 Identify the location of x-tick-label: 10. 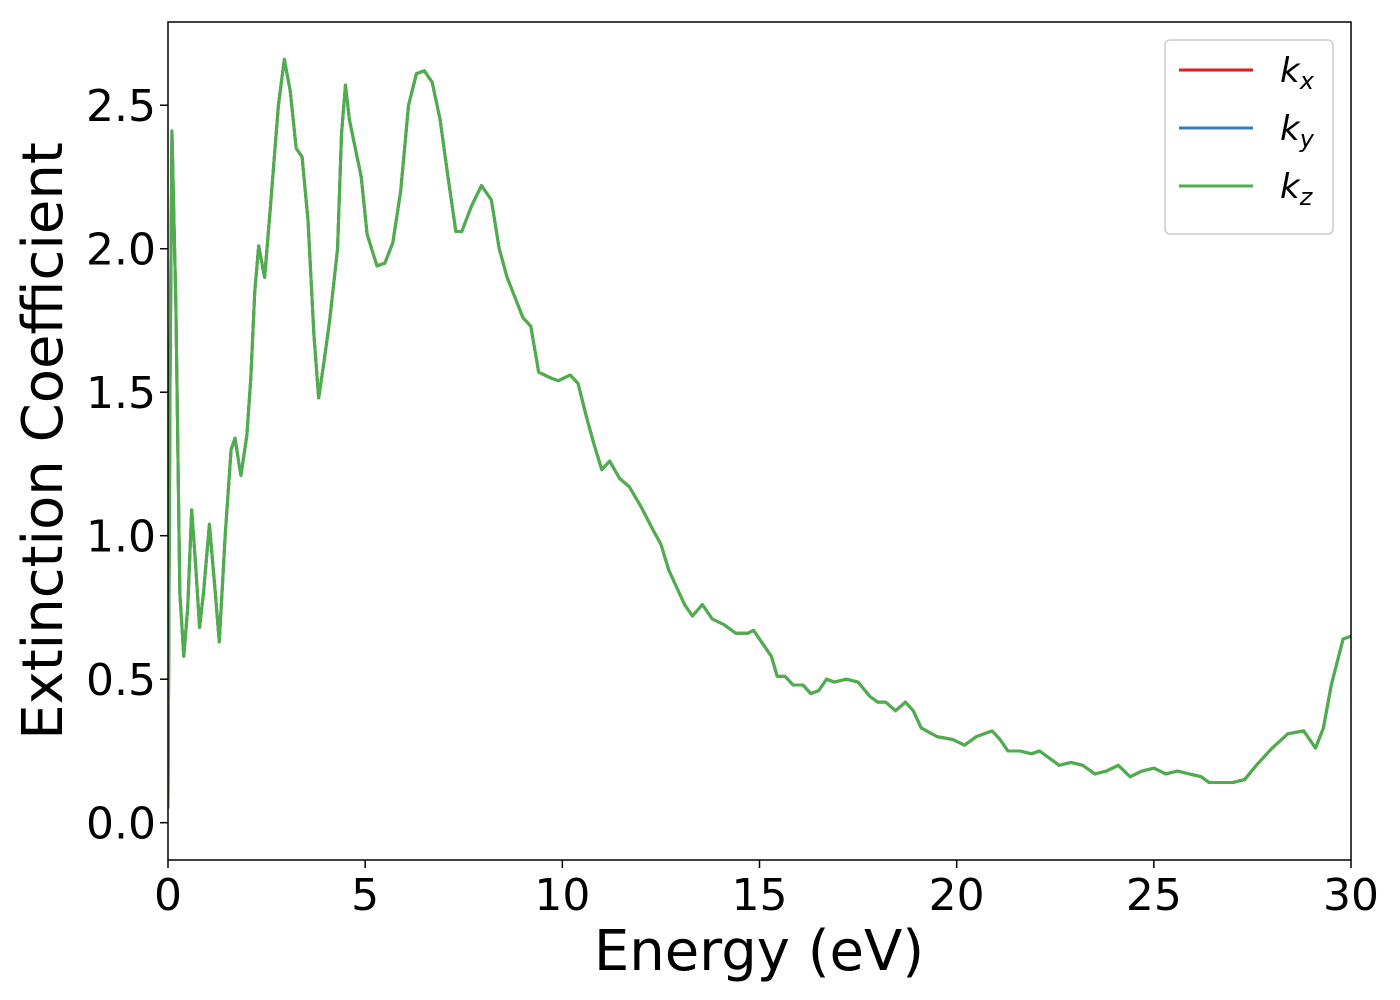
(562, 895).